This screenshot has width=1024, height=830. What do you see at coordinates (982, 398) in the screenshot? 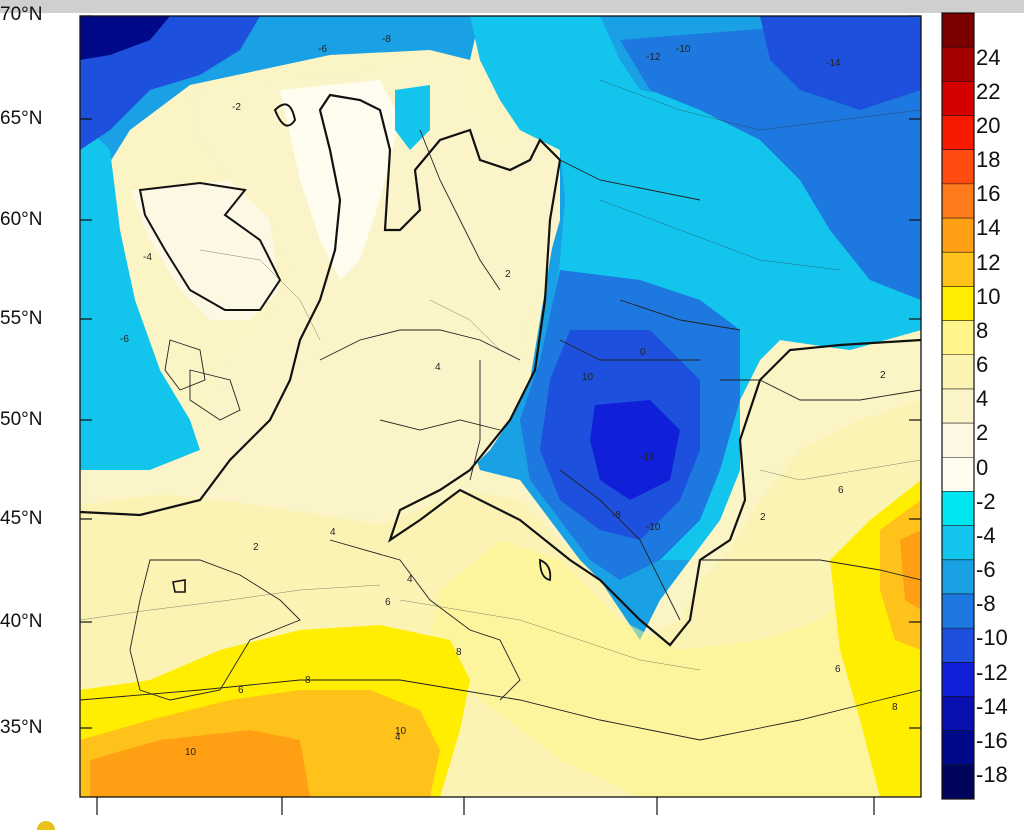
I see `colorbar-label: 4` at bounding box center [982, 398].